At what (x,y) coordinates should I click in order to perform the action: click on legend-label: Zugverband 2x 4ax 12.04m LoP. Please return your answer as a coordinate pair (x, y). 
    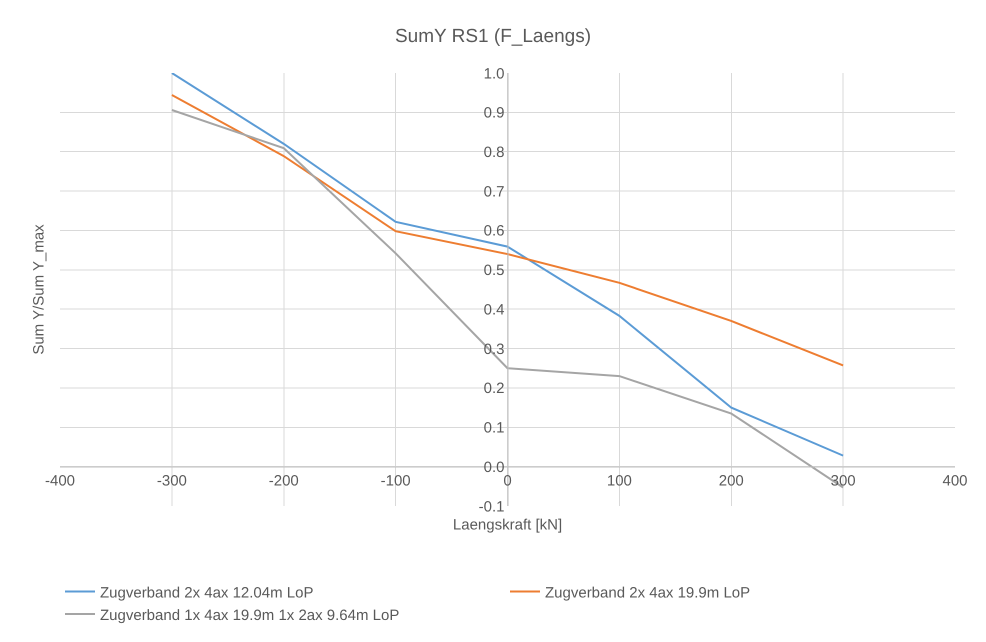
    Looking at the image, I should click on (207, 593).